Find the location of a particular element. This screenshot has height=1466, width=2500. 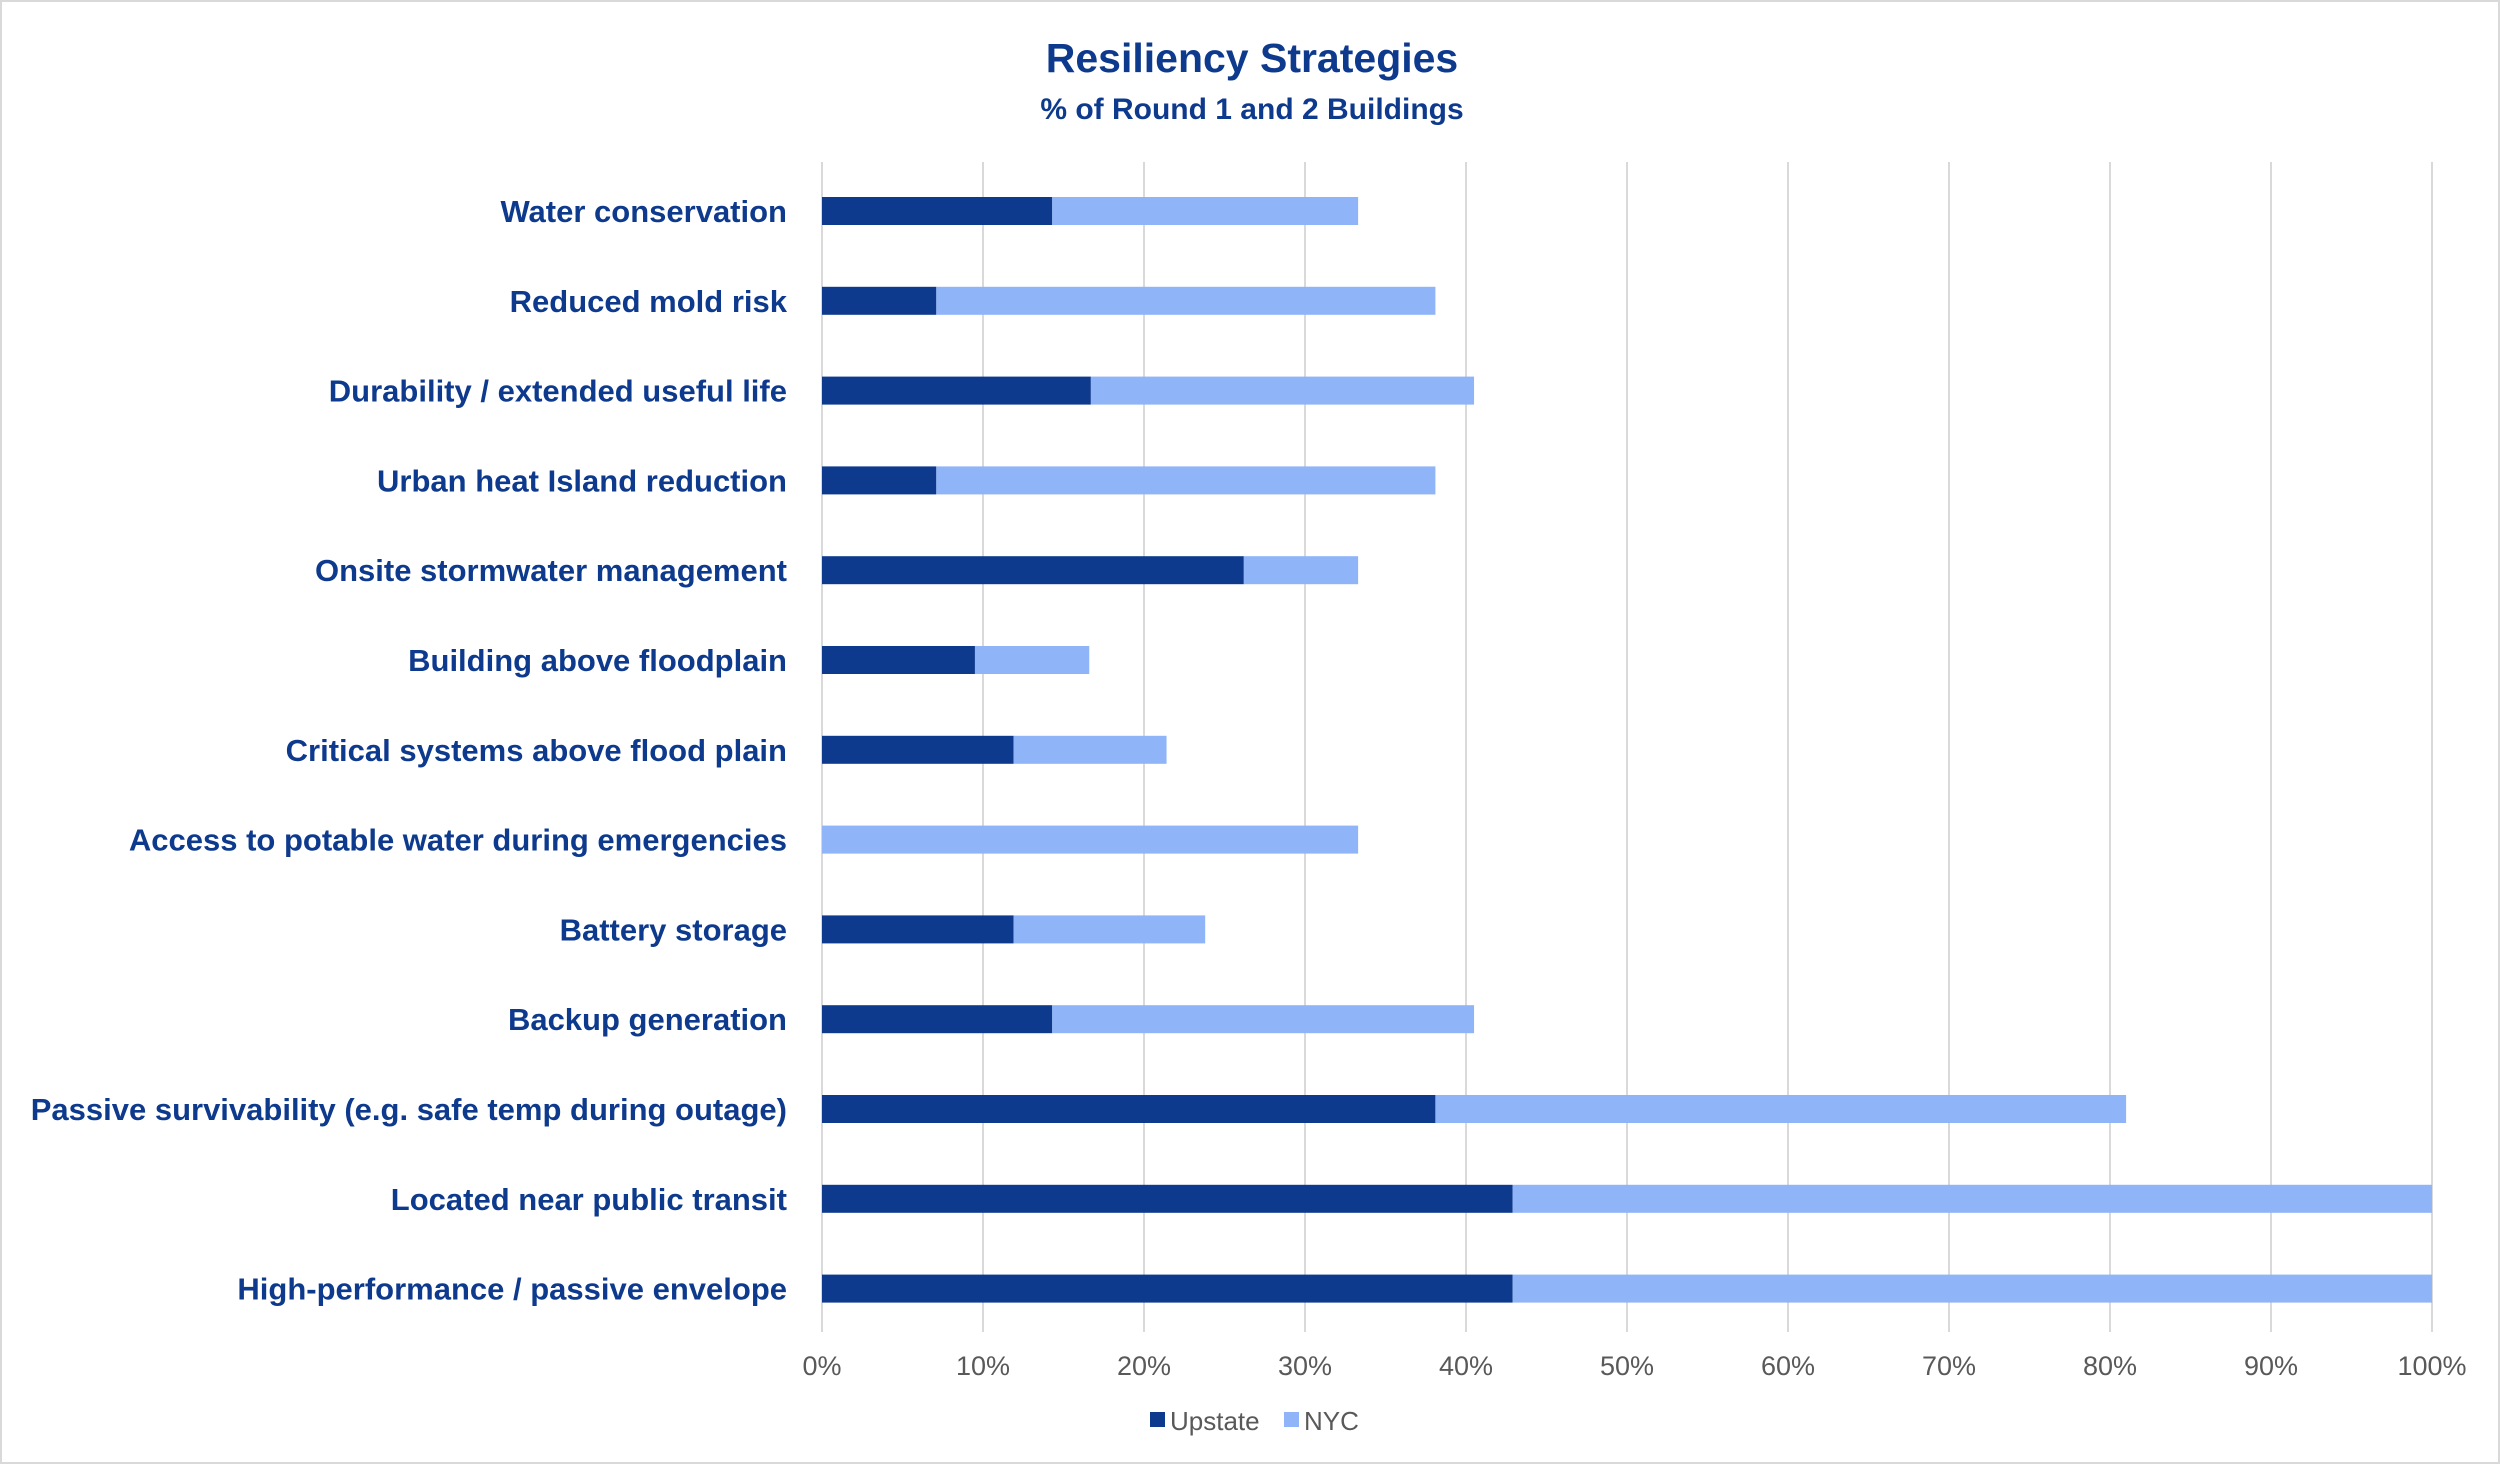

x-tick-label: 10% is located at coordinates (983, 1366).